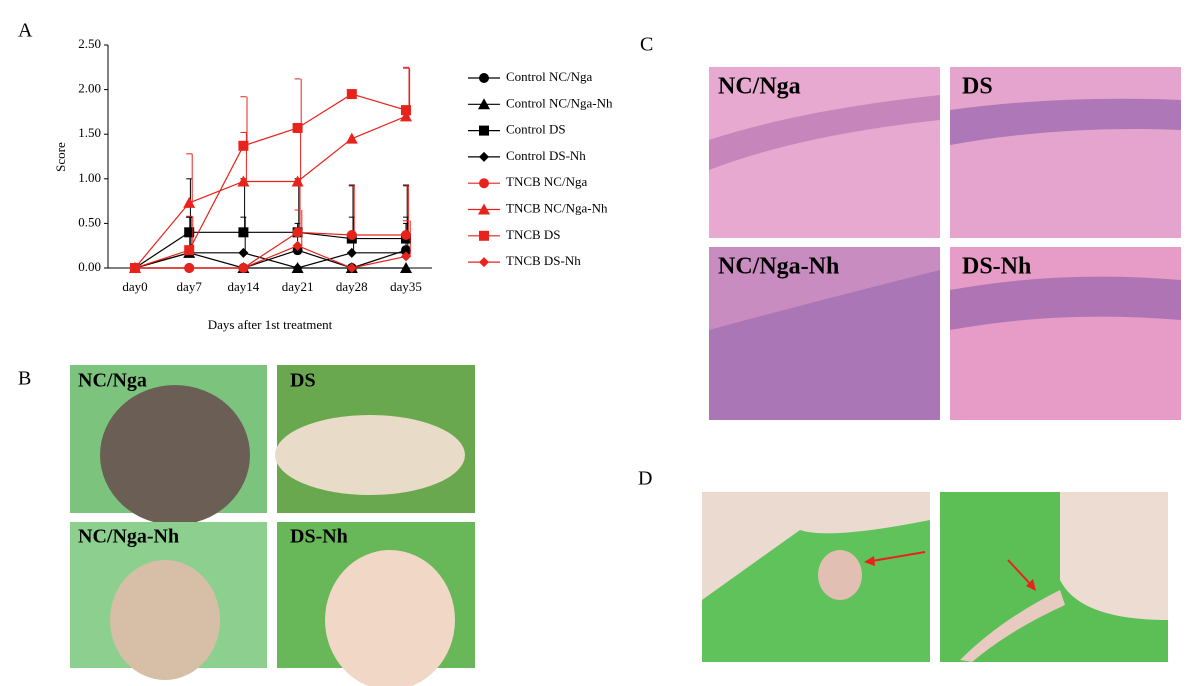  What do you see at coordinates (89, 88) in the screenshot?
I see `y-tick-label: 2.00` at bounding box center [89, 88].